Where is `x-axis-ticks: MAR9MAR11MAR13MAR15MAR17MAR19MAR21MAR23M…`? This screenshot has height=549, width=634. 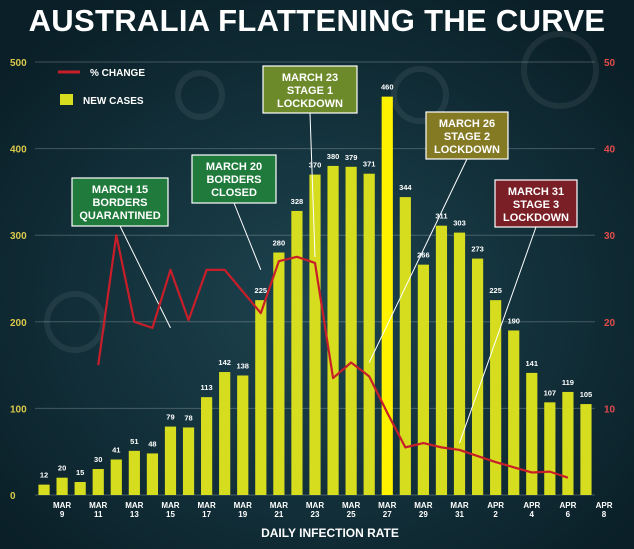 x-axis-ticks: MAR9MAR11MAR13MAR15MAR17MAR19MAR21MAR23M… is located at coordinates (333, 510).